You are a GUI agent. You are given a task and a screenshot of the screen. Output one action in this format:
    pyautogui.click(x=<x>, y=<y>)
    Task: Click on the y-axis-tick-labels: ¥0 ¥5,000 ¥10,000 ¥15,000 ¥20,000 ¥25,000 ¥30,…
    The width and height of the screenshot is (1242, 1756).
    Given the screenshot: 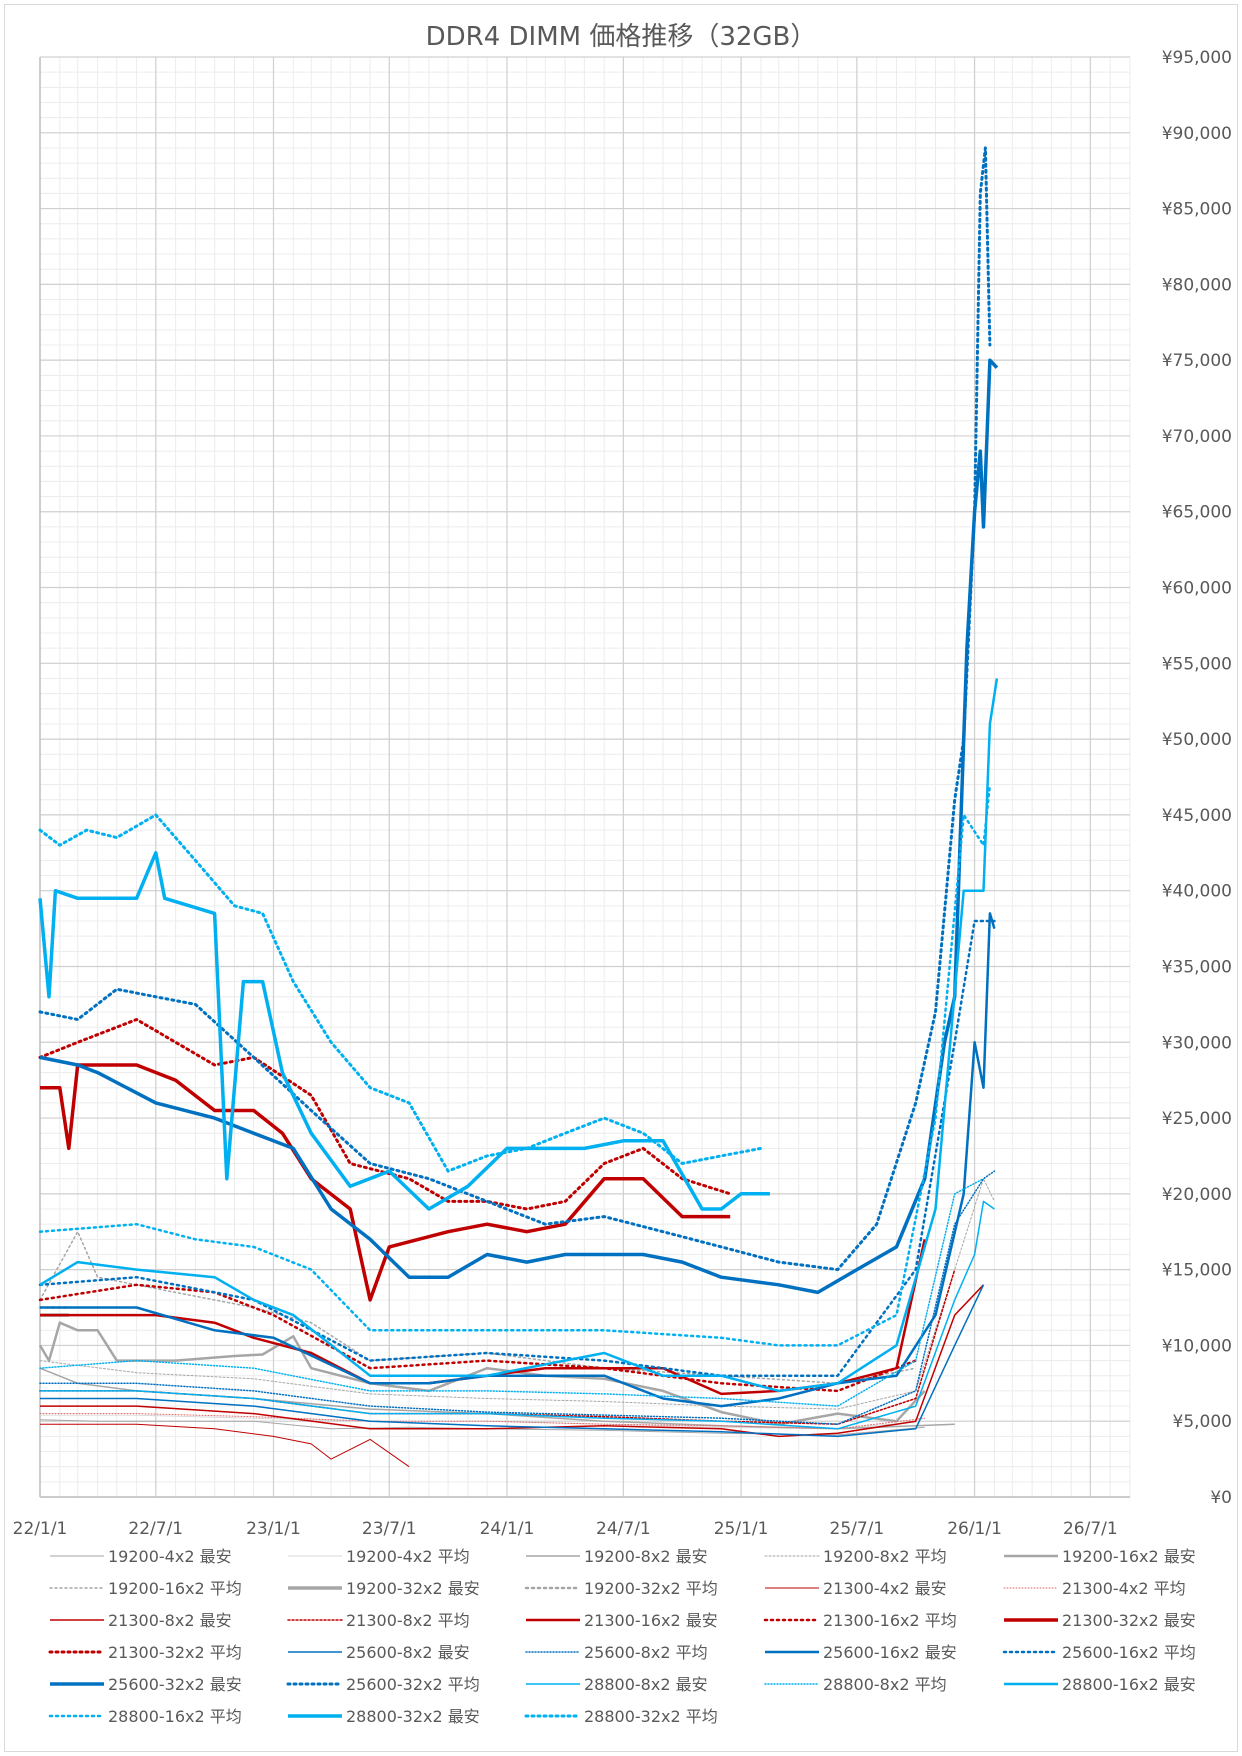 What is the action you would take?
    pyautogui.click(x=1197, y=778)
    